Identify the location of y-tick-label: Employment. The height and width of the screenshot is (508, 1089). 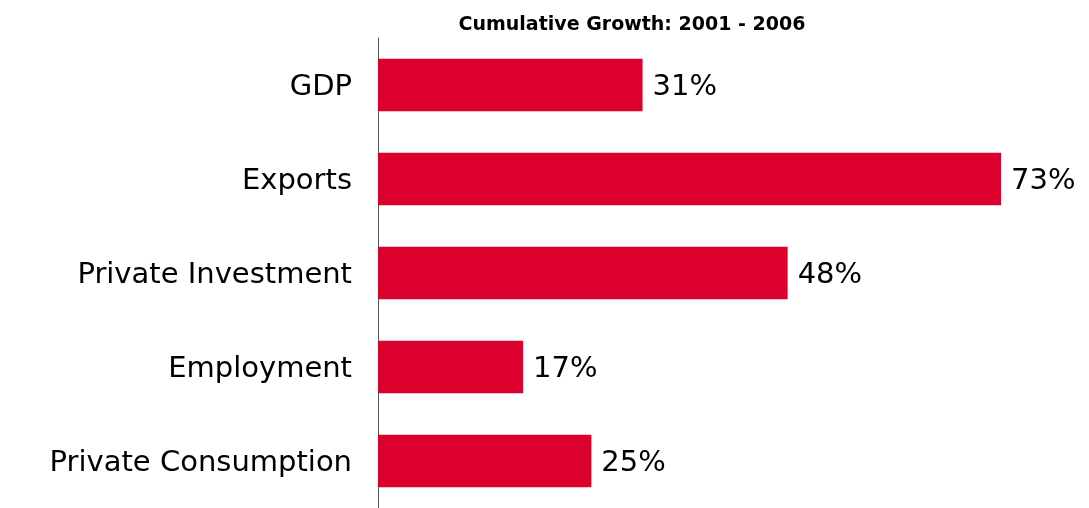
(260, 367).